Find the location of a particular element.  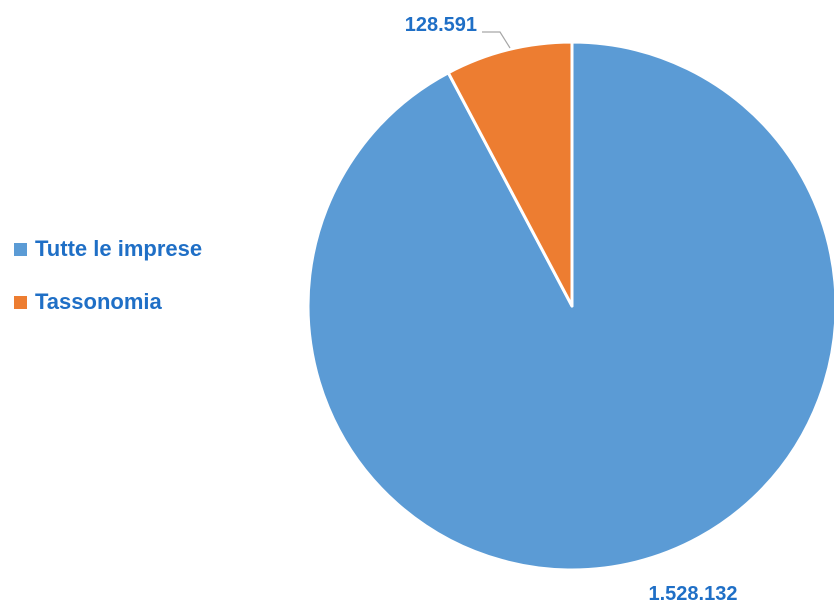

legend: Tutte le imprese Tassonomia is located at coordinates (108, 287).